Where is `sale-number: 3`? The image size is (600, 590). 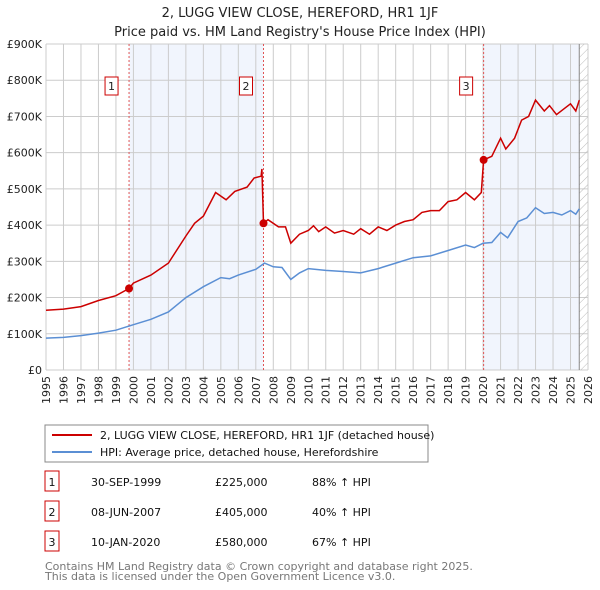
sale-number: 3 is located at coordinates (52, 542).